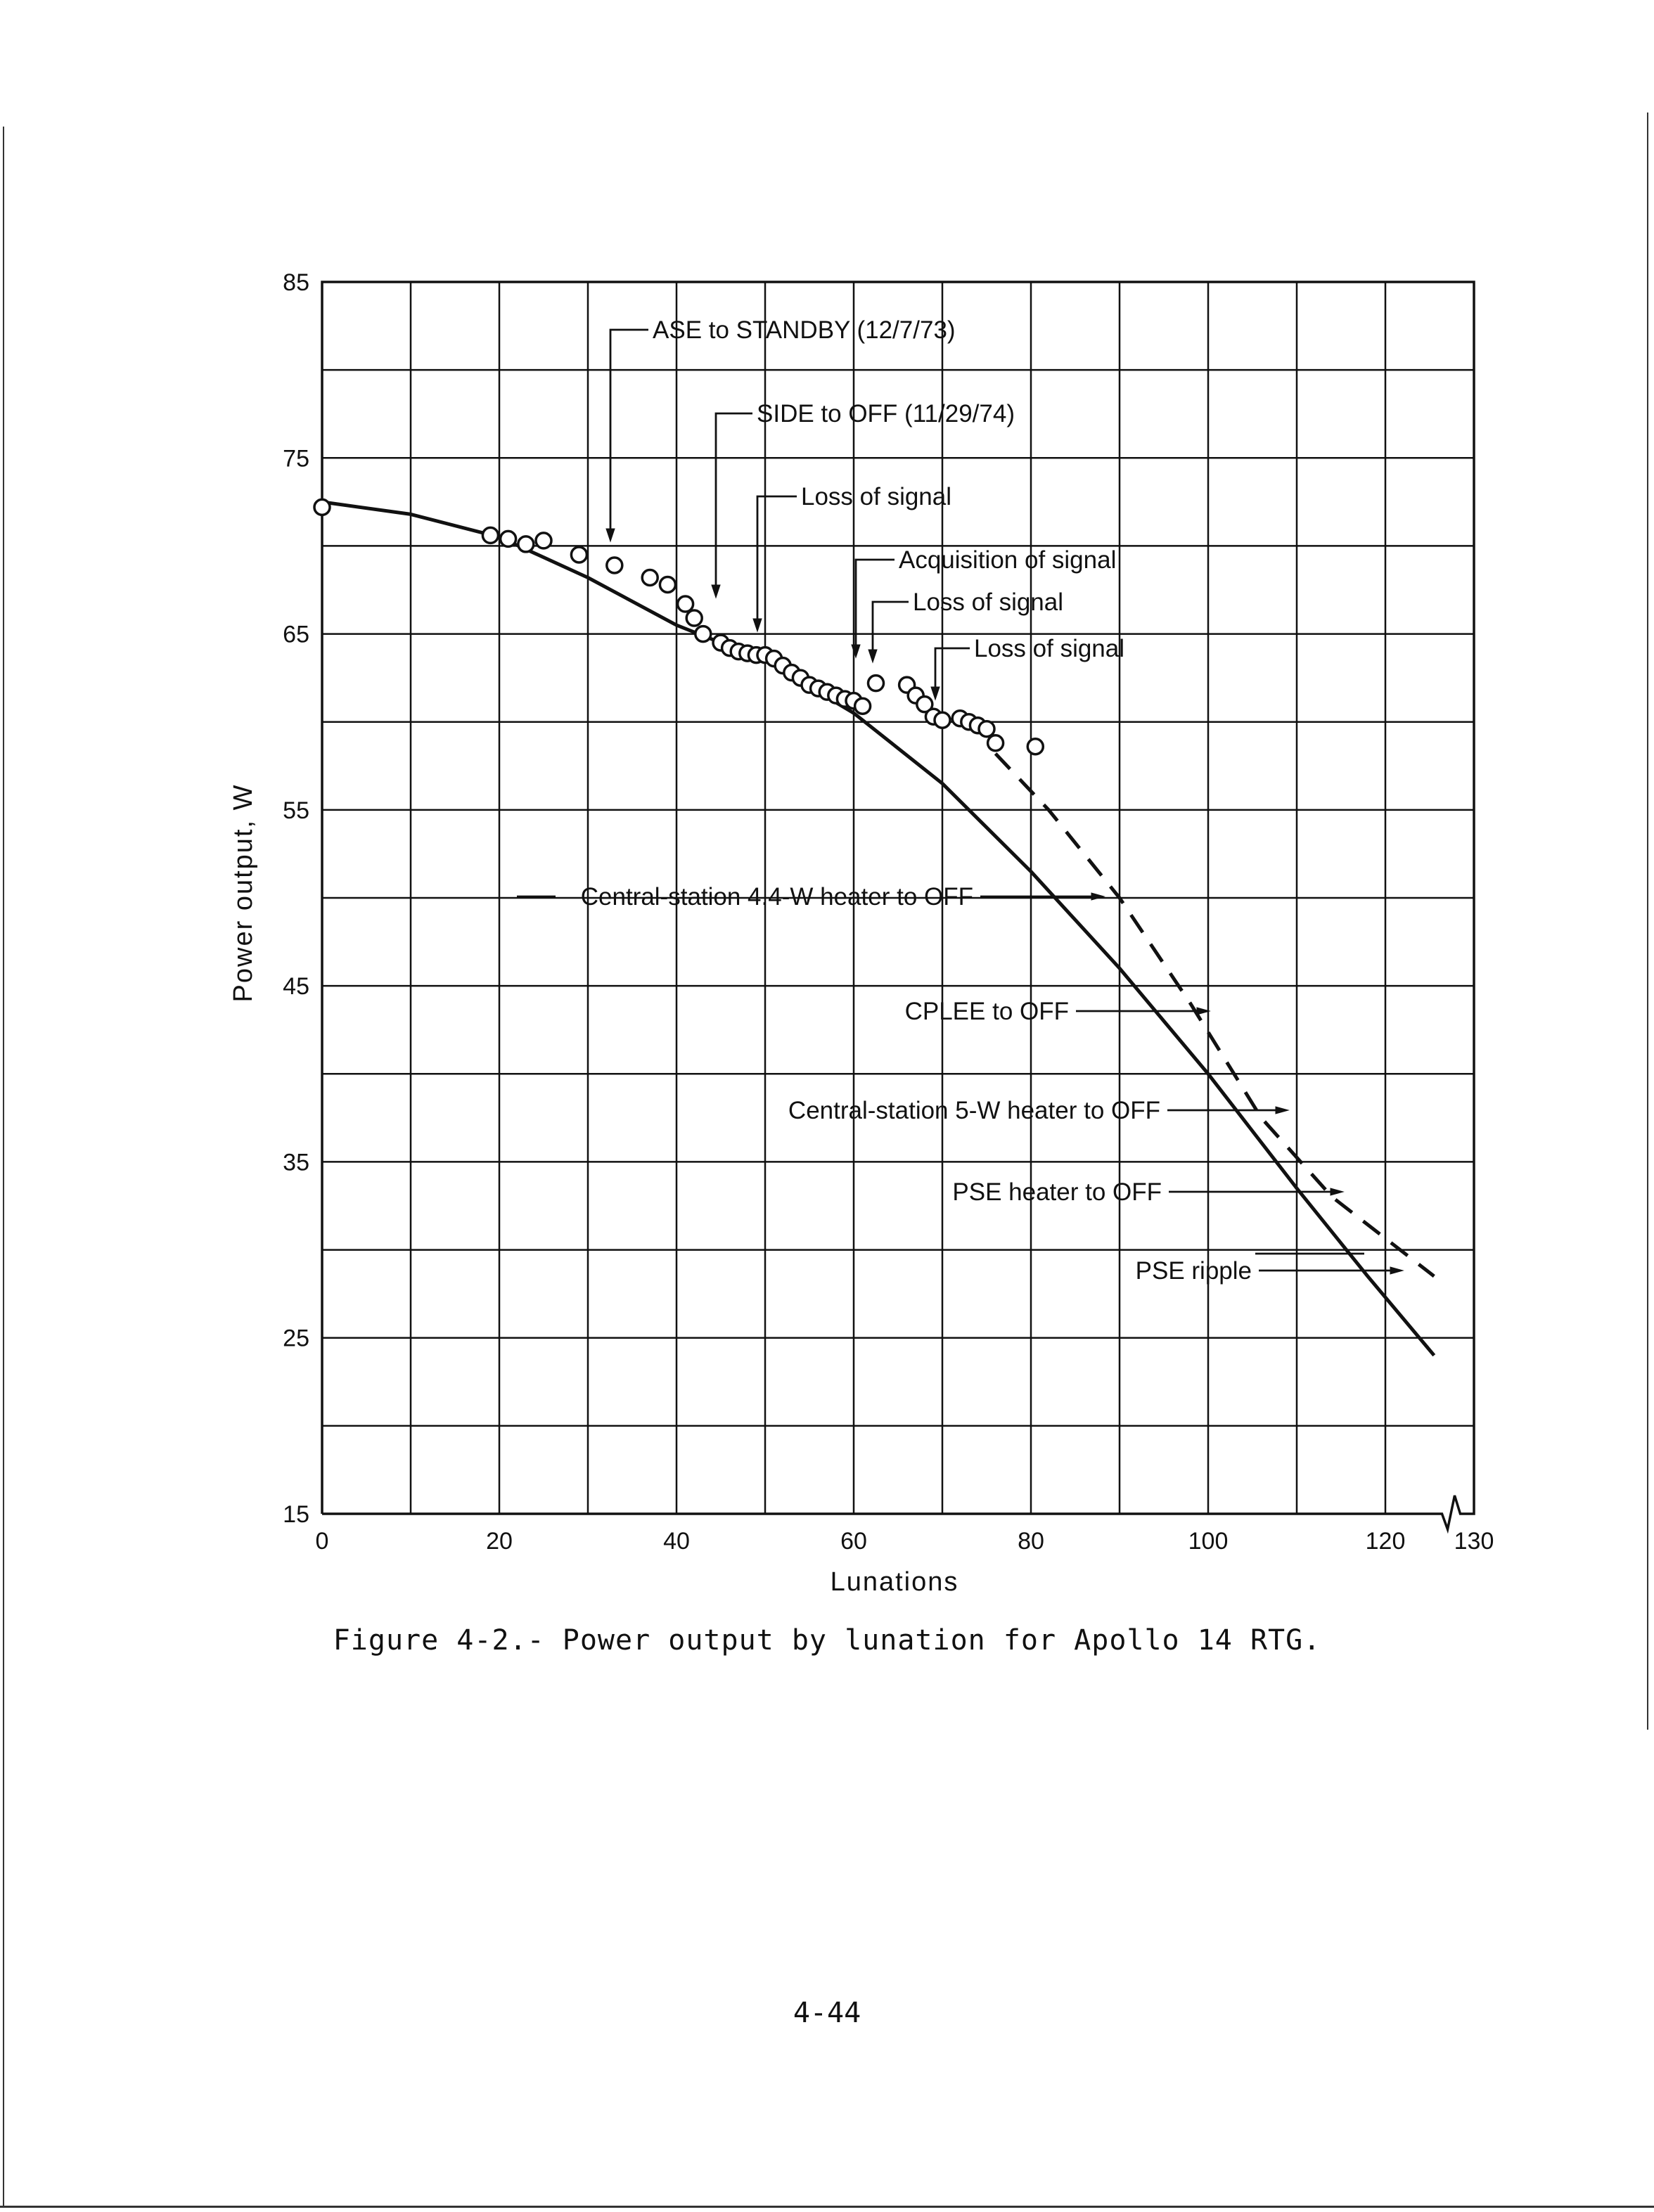 The image size is (1654, 2212). I want to click on annotation-label: PSE ripple, so click(1194, 1271).